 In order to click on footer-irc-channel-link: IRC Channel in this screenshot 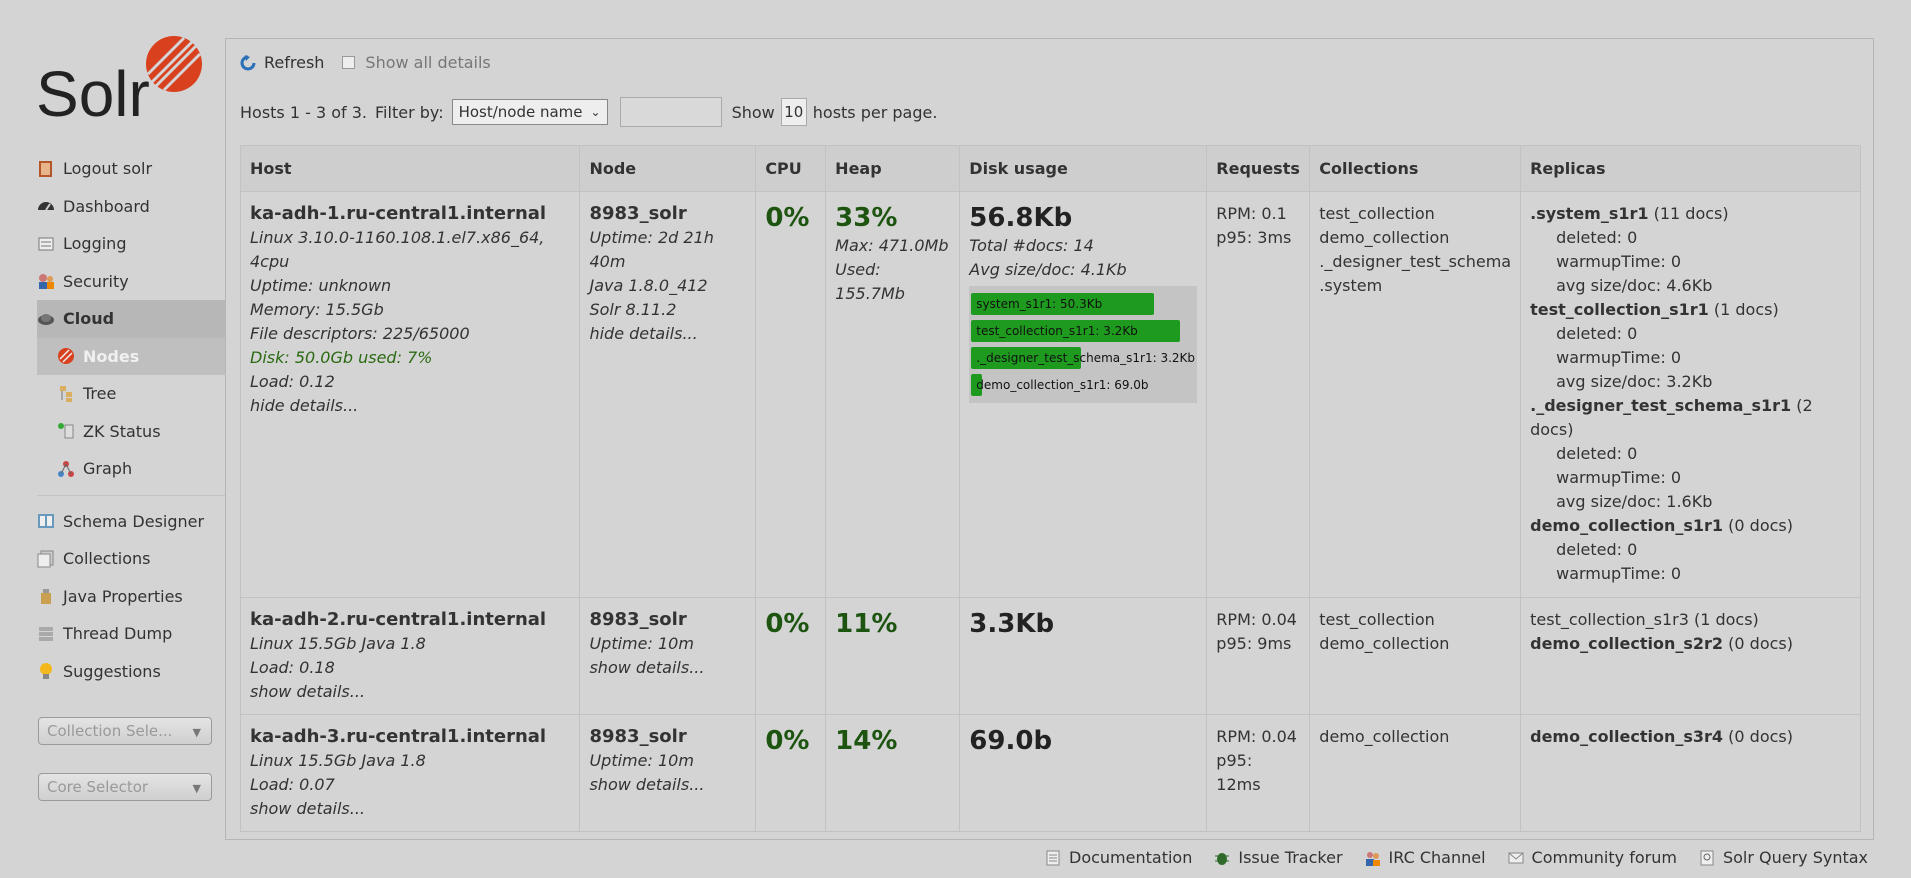, I will do `click(1425, 857)`.